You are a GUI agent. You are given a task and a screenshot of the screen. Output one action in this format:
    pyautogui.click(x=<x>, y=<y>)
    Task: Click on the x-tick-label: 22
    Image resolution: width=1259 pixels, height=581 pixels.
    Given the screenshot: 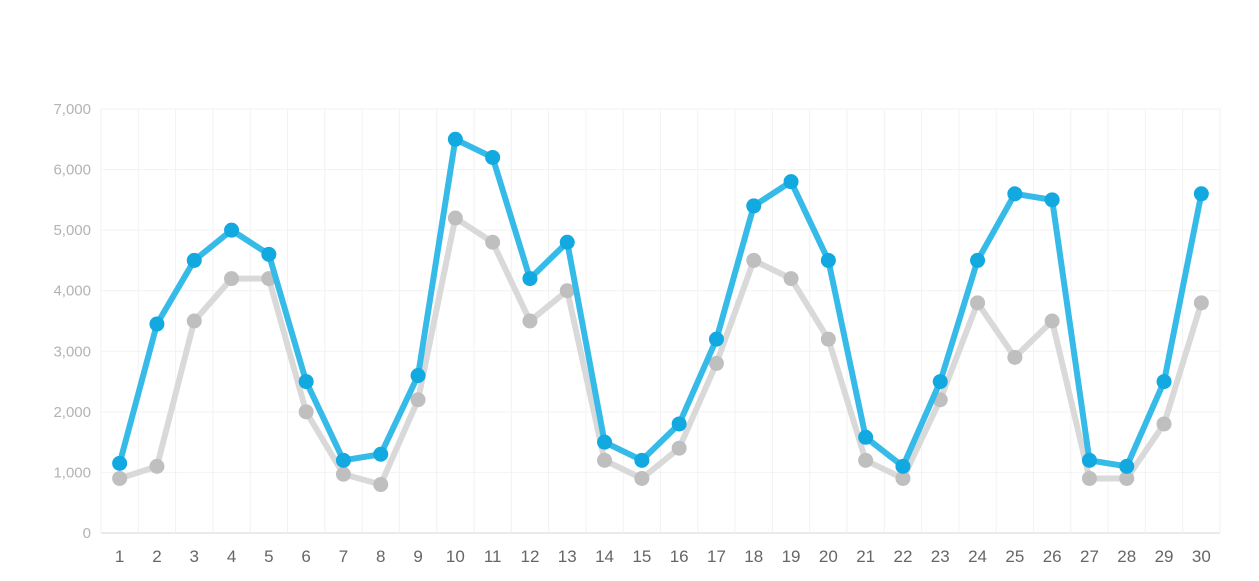 What is the action you would take?
    pyautogui.click(x=902, y=556)
    